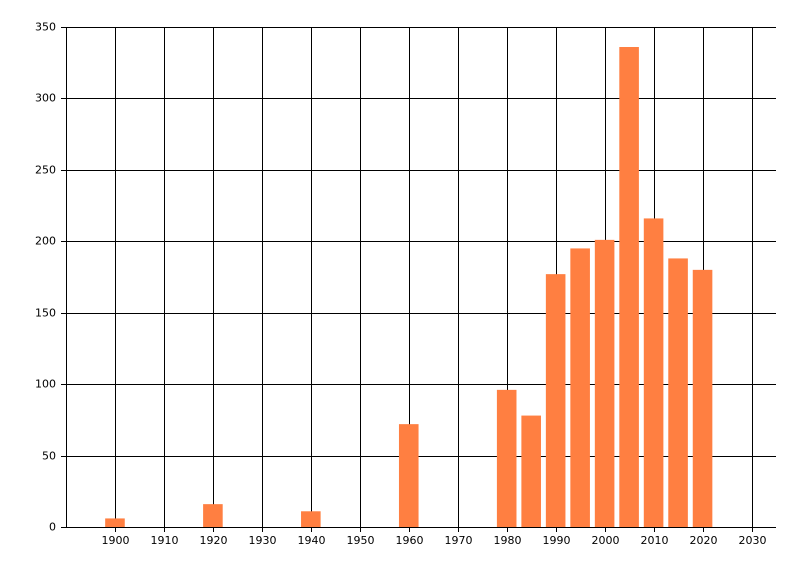 This screenshot has height=576, width=800. I want to click on x-tick-label: 1930, so click(263, 540).